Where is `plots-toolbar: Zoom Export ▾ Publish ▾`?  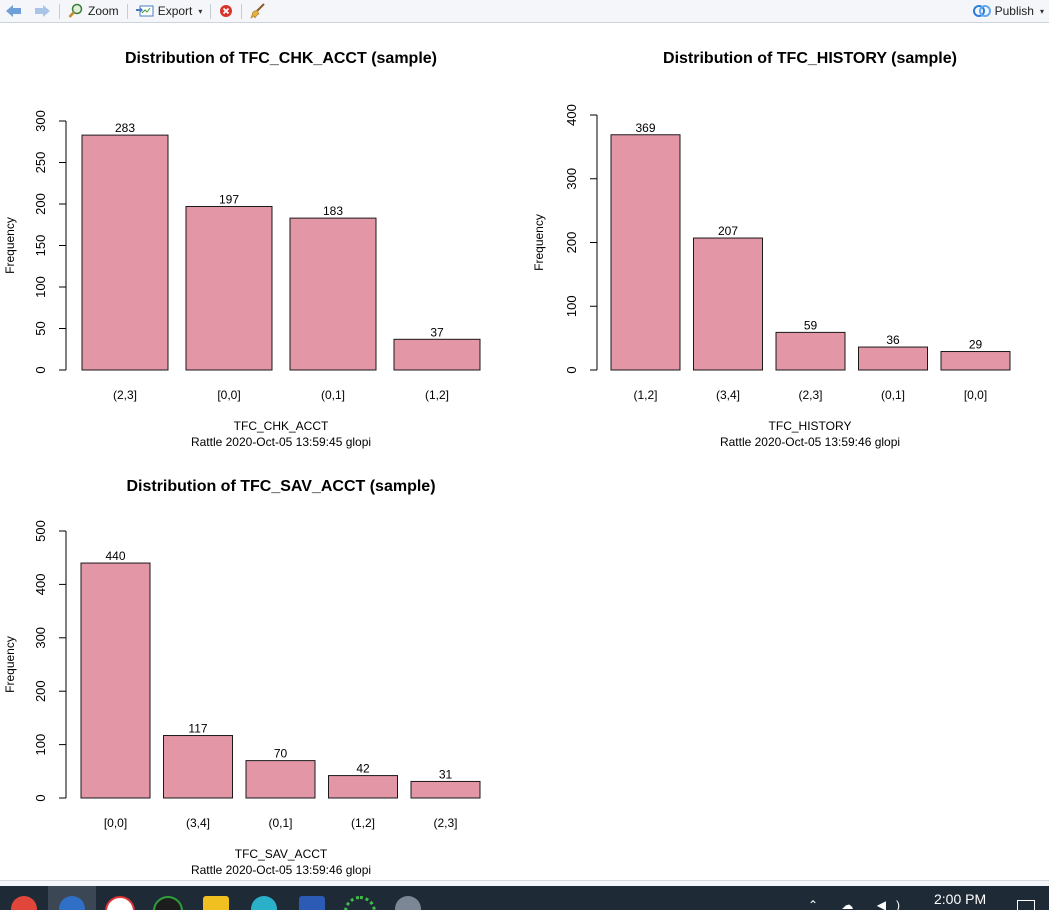 plots-toolbar: Zoom Export ▾ Publish ▾ is located at coordinates (524, 11).